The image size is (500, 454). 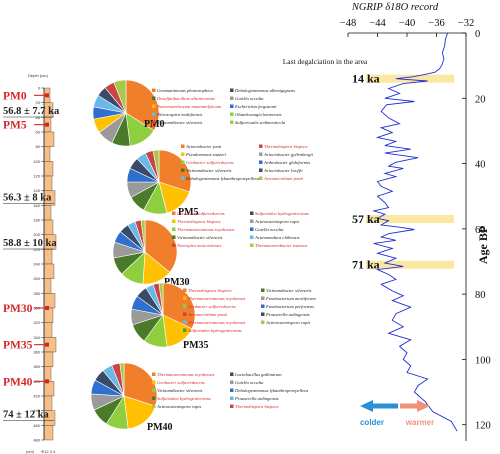 What do you see at coordinates (26, 415) in the screenshot?
I see `age-label: 74 ± 12 ka` at bounding box center [26, 415].